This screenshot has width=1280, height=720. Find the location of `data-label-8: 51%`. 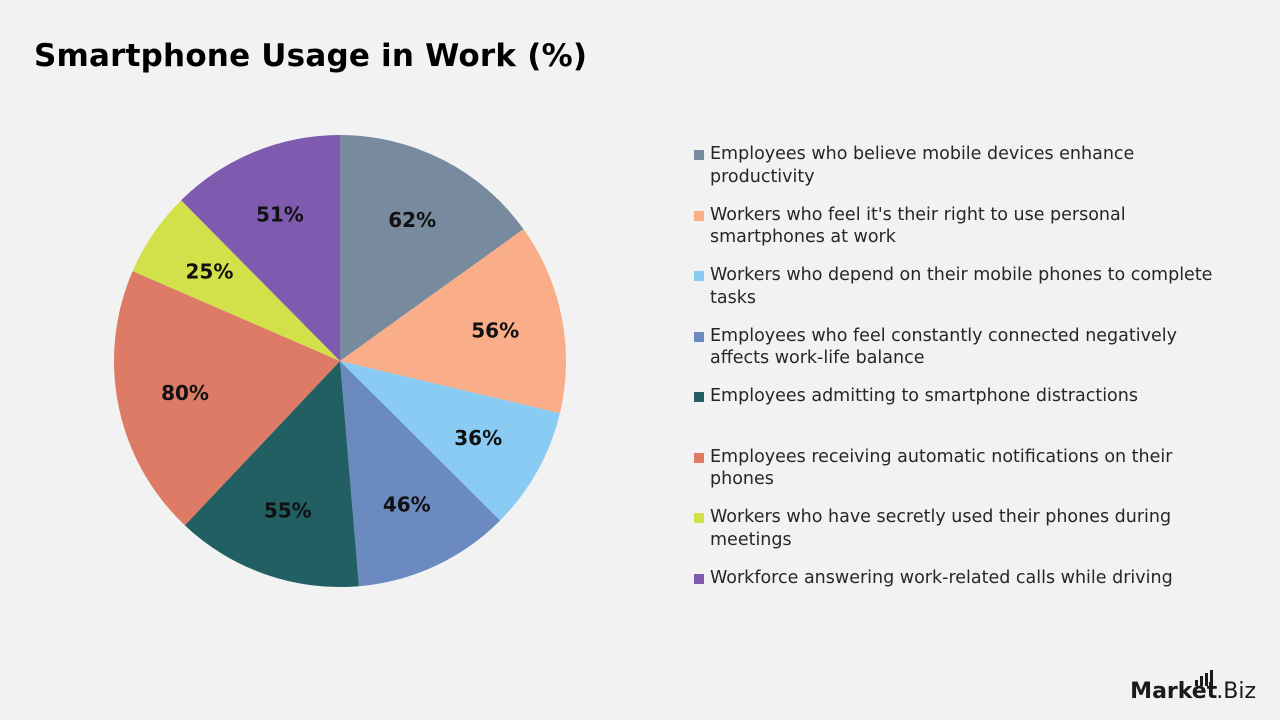

data-label-8: 51% is located at coordinates (280, 215).